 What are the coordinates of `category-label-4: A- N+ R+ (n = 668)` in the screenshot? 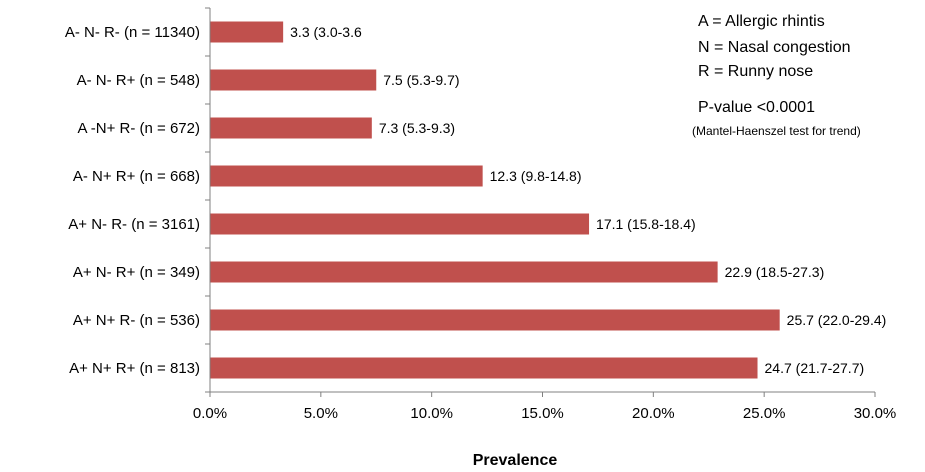 It's located at (136, 176).